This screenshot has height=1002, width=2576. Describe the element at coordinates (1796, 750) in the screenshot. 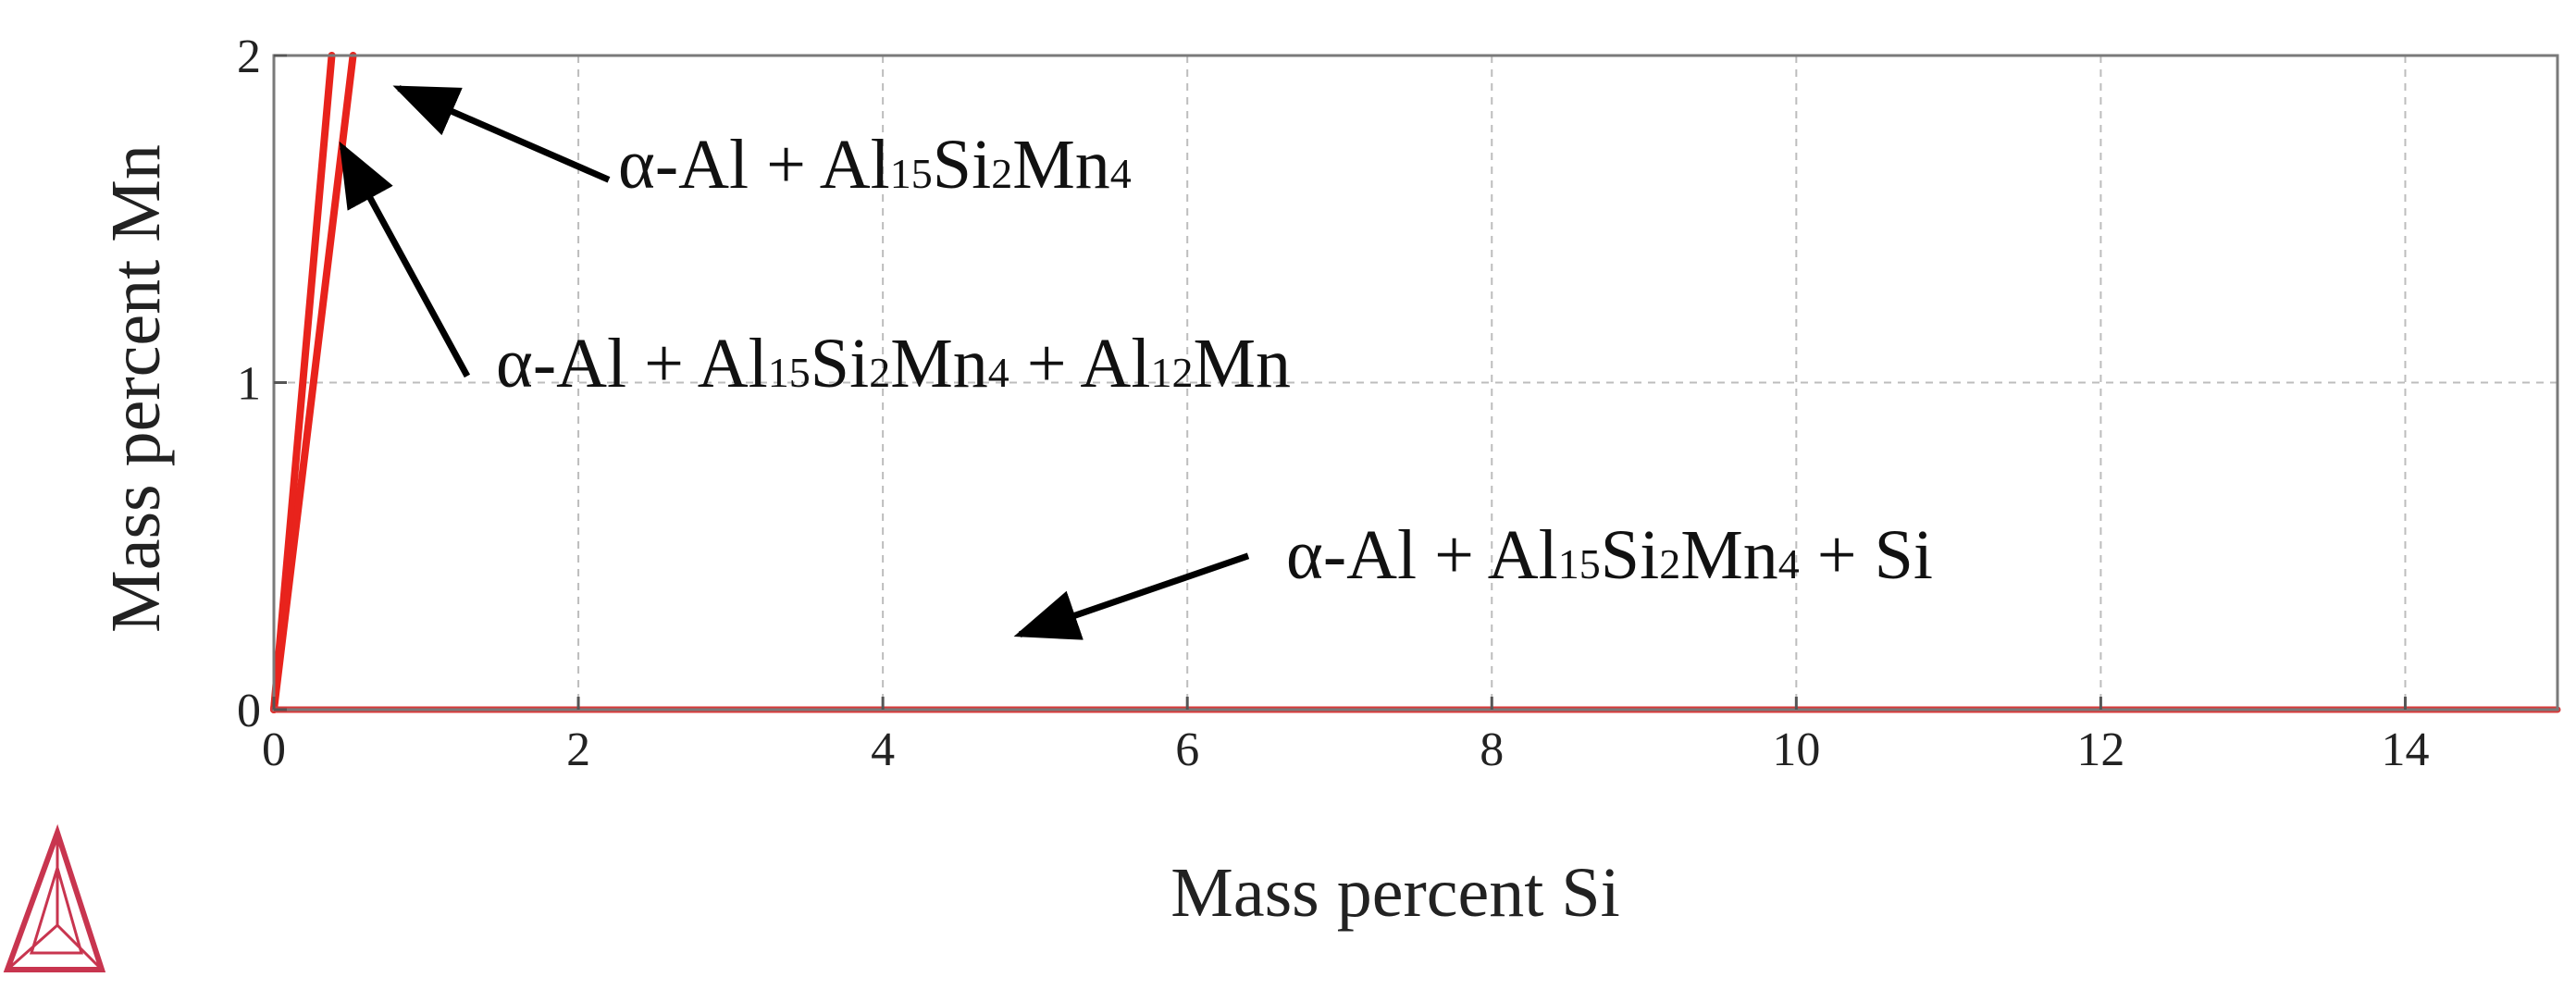

I see `x-tick-label: 10` at that location.